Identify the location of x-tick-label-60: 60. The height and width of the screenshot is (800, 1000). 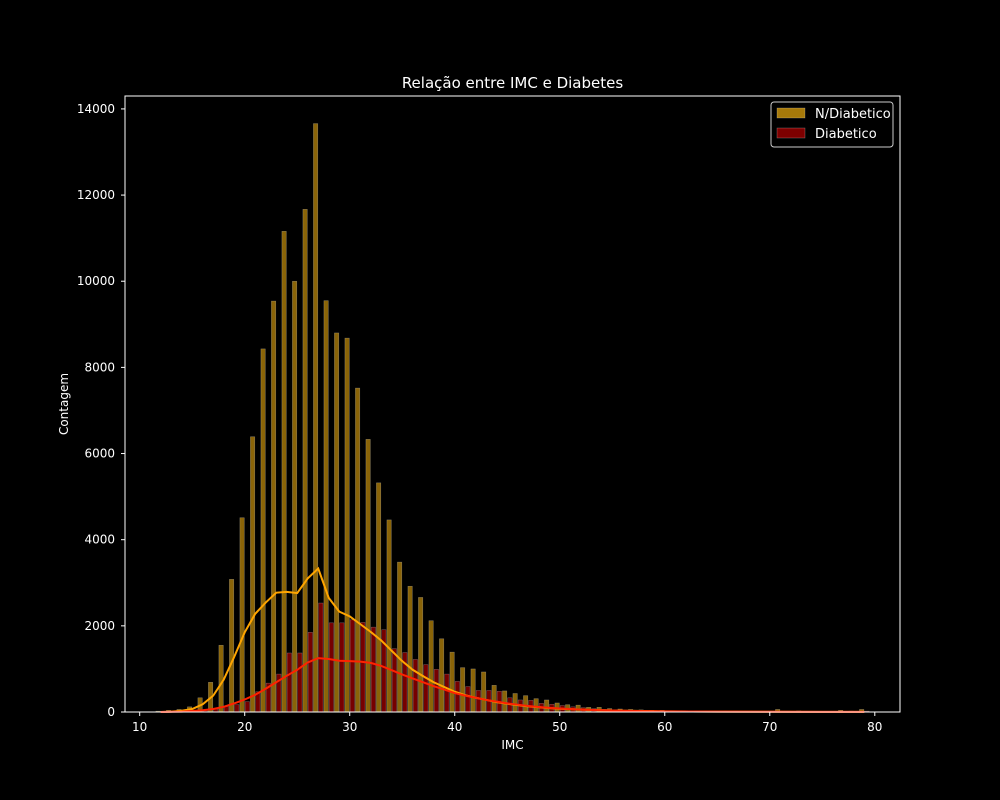
(664, 727).